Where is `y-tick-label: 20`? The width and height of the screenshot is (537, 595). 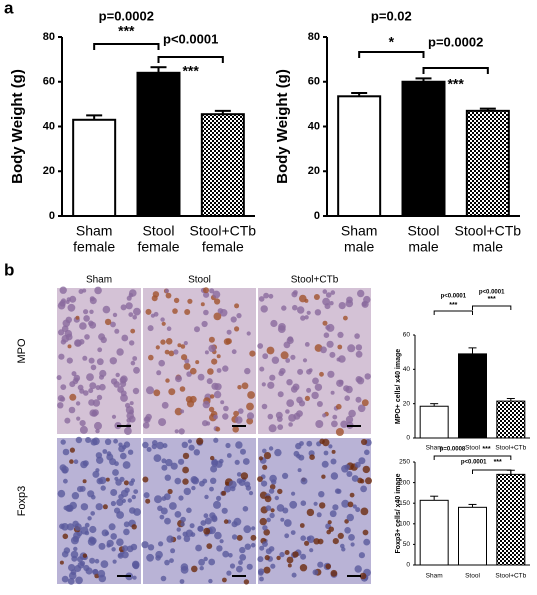 y-tick-label: 20 is located at coordinates (49, 171).